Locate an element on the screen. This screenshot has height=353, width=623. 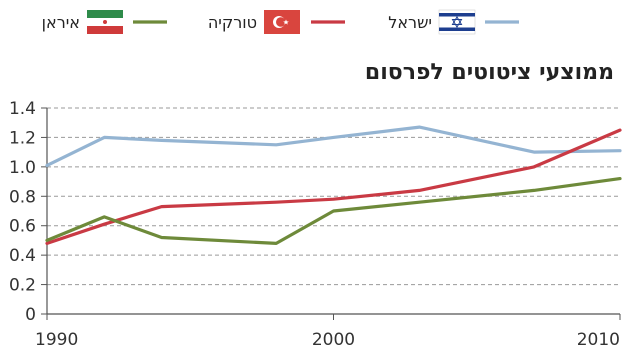
legend-item: ישראל is located at coordinates (453, 22).